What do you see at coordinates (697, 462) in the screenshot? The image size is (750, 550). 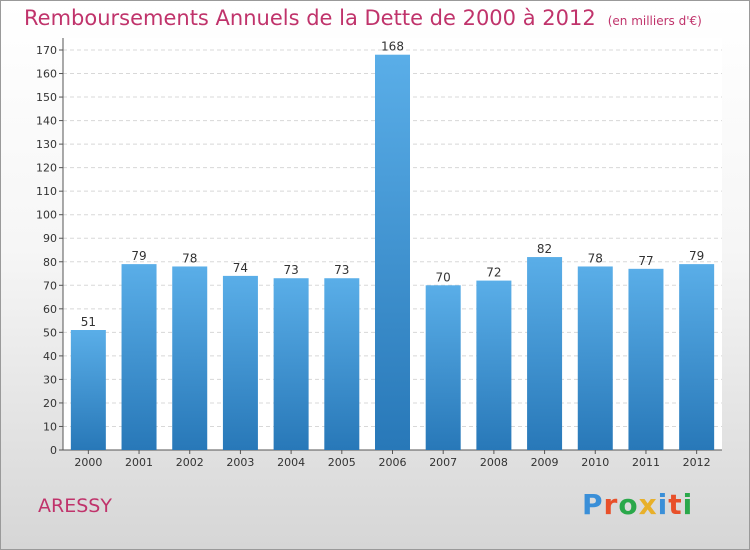 I see `x-tick-label: 2012` at bounding box center [697, 462].